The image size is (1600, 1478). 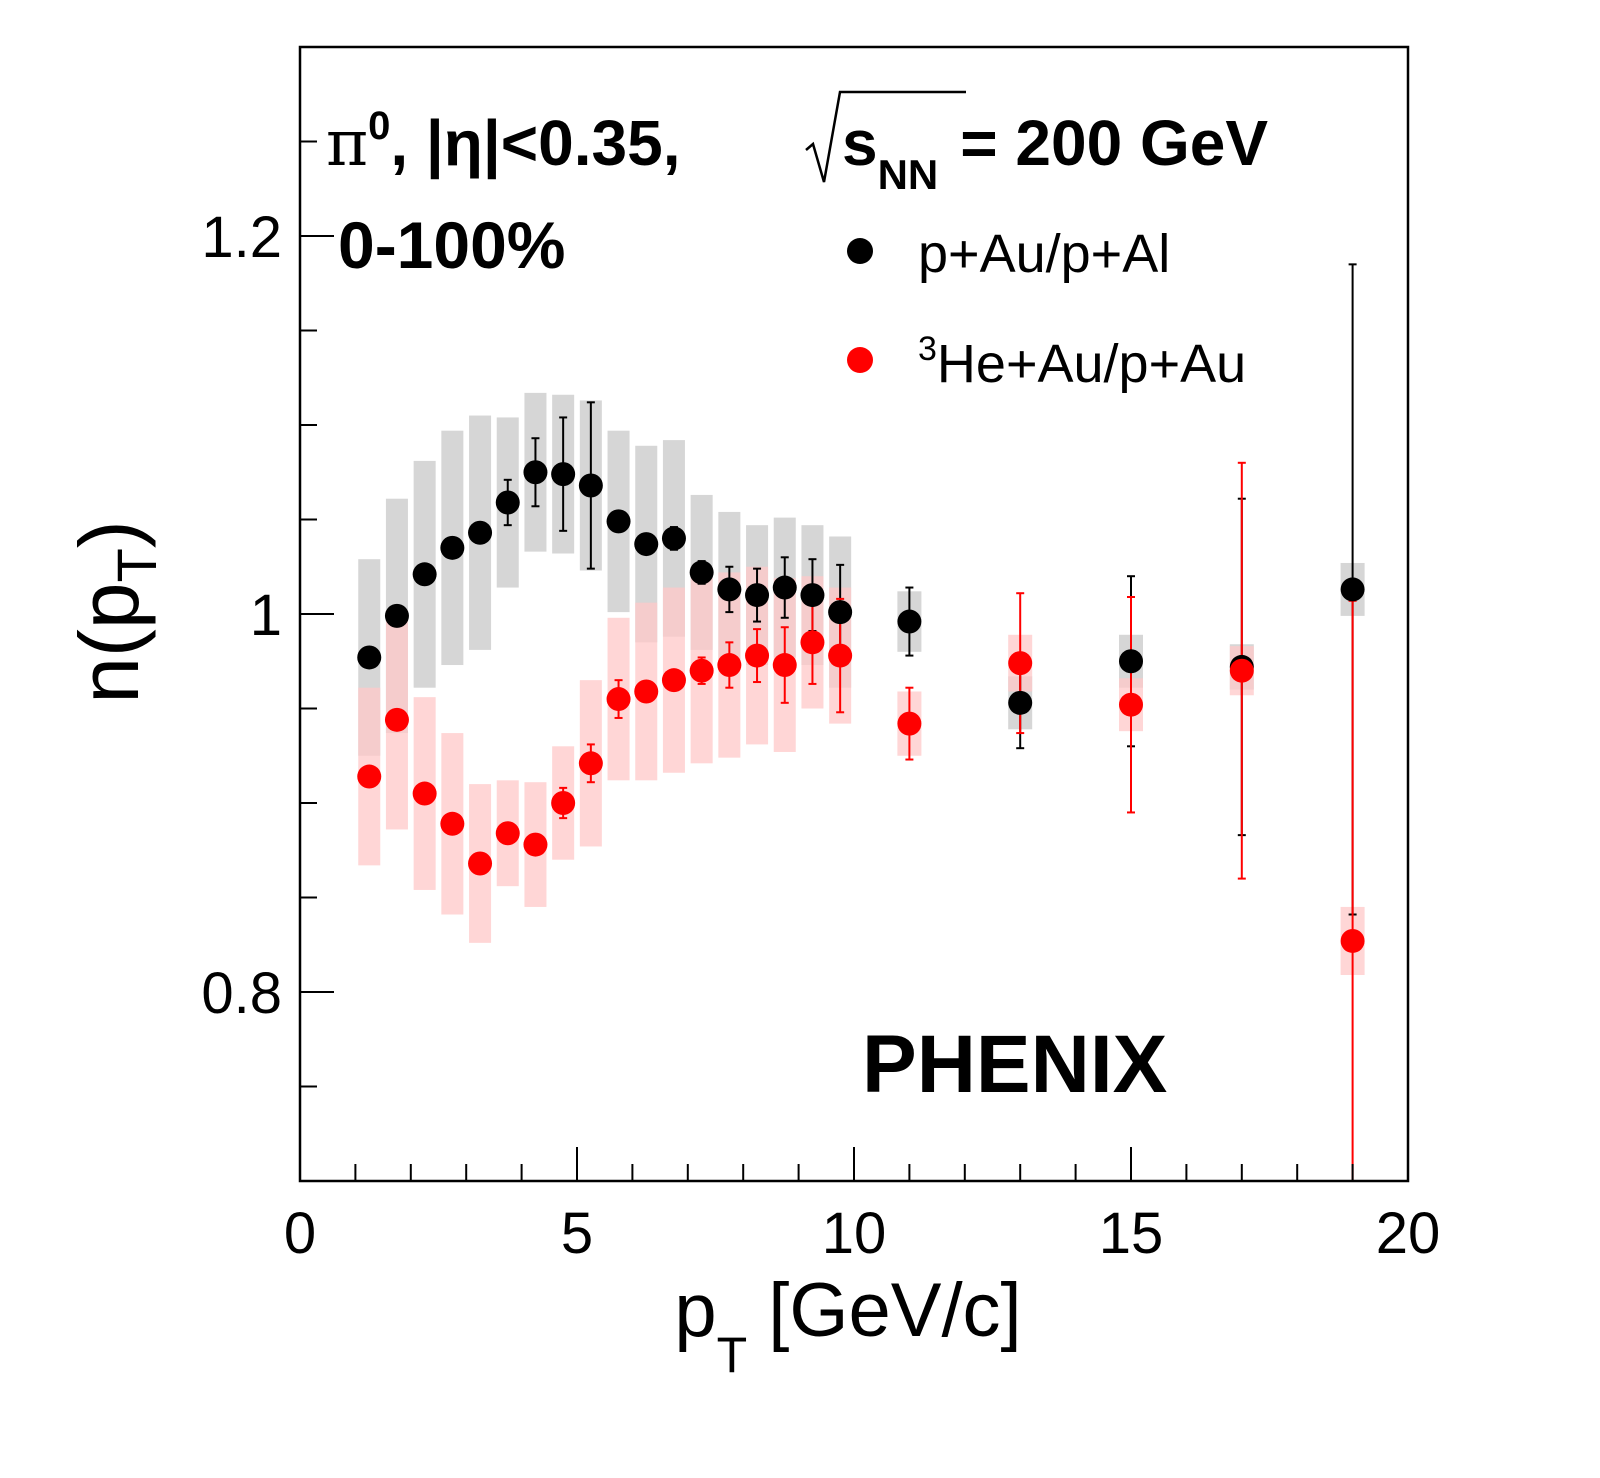 What do you see at coordinates (347, 144) in the screenshot?
I see `title-pi-symbol: π` at bounding box center [347, 144].